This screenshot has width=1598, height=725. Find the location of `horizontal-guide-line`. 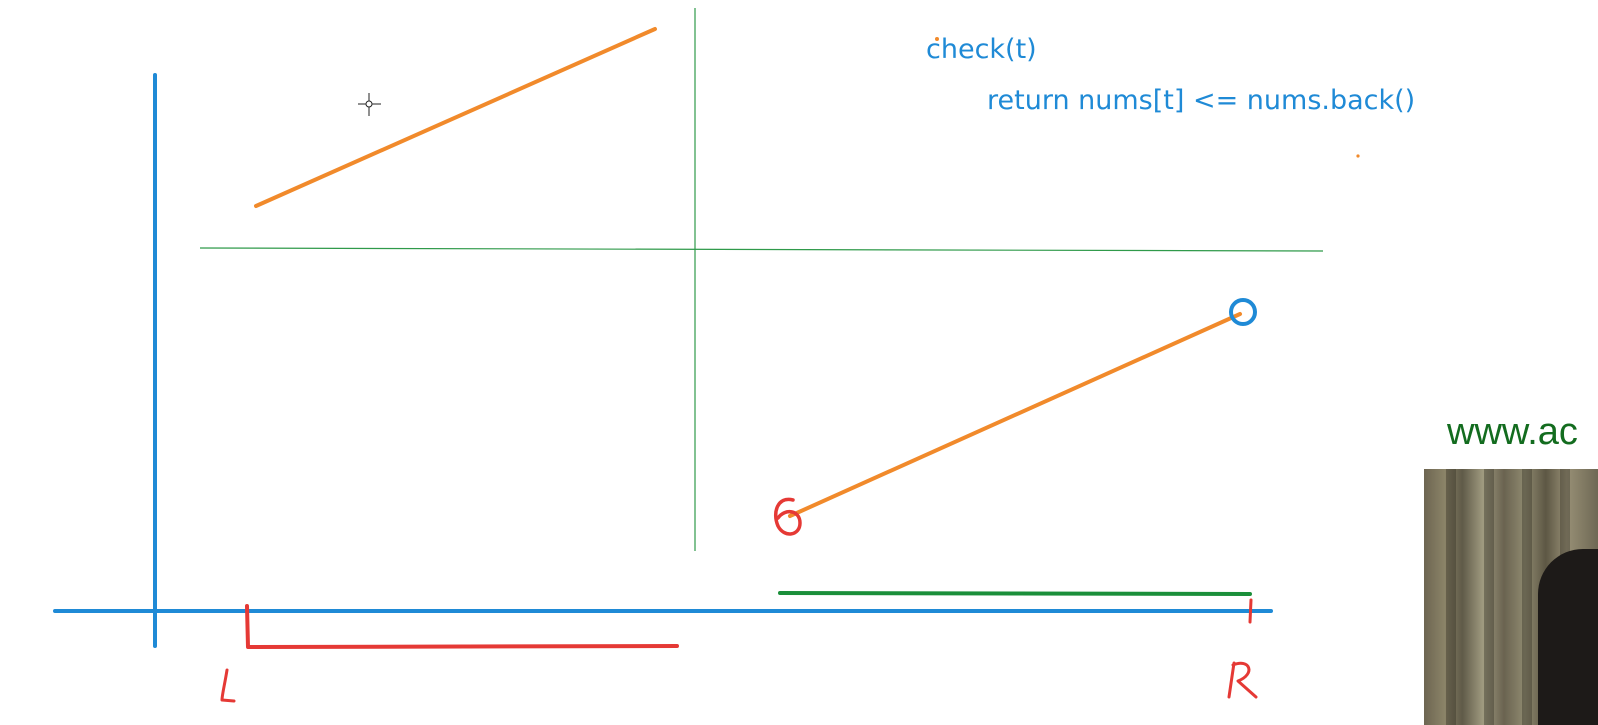

horizontal-guide-line is located at coordinates (761, 249).